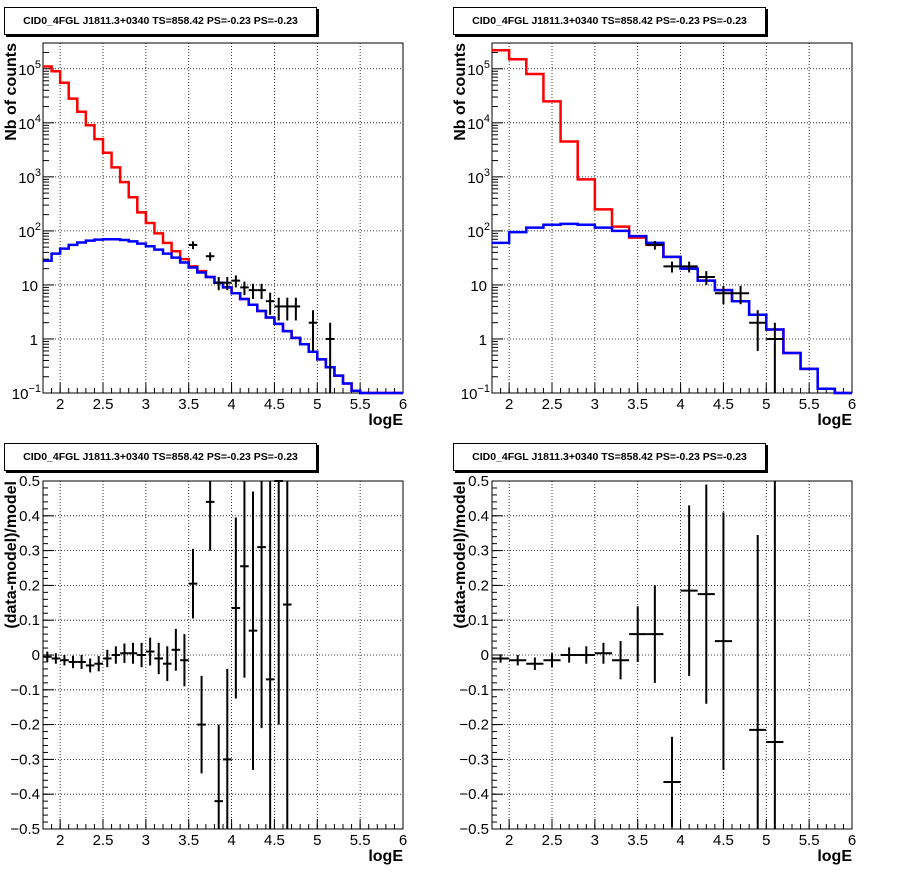 The height and width of the screenshot is (875, 898). What do you see at coordinates (766, 840) in the screenshot?
I see `x-tick-label: 5` at bounding box center [766, 840].